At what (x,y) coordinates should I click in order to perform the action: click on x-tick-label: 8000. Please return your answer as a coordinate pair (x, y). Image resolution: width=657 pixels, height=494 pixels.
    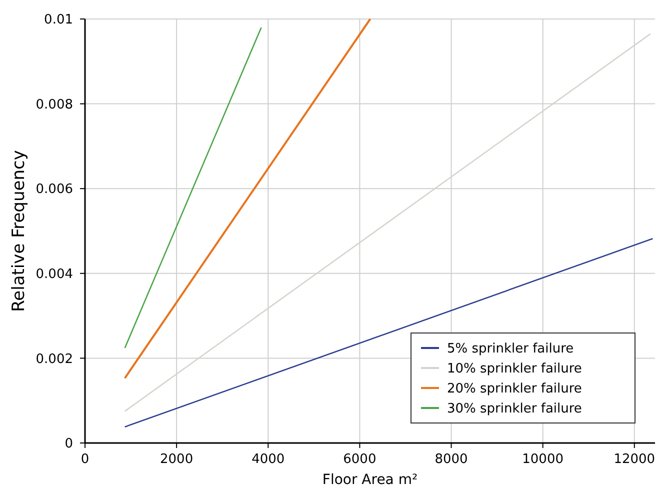
    Looking at the image, I should click on (451, 459).